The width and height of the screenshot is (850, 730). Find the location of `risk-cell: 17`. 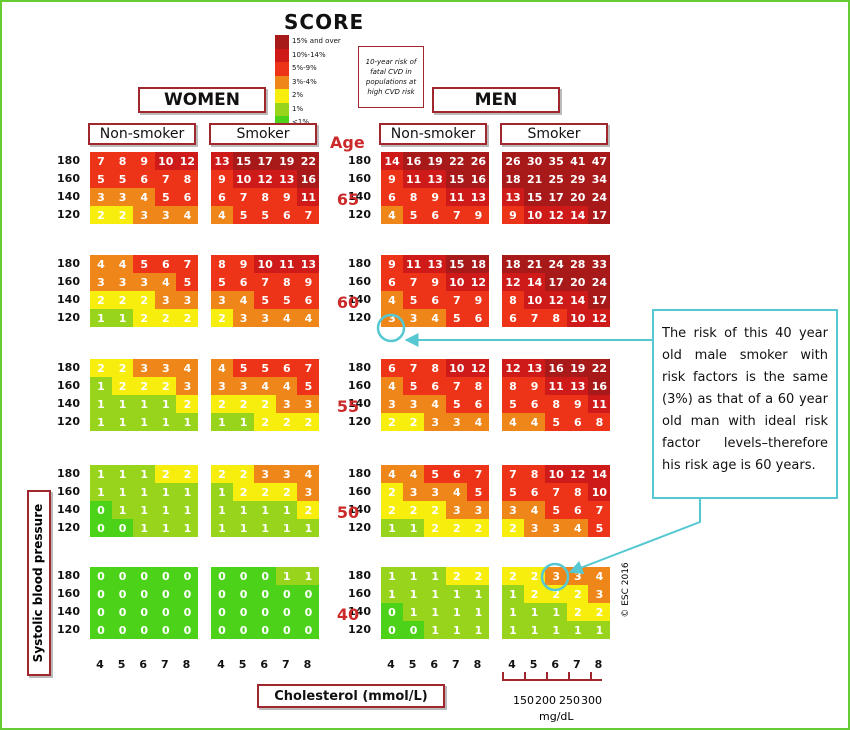

risk-cell: 17 is located at coordinates (265, 161).